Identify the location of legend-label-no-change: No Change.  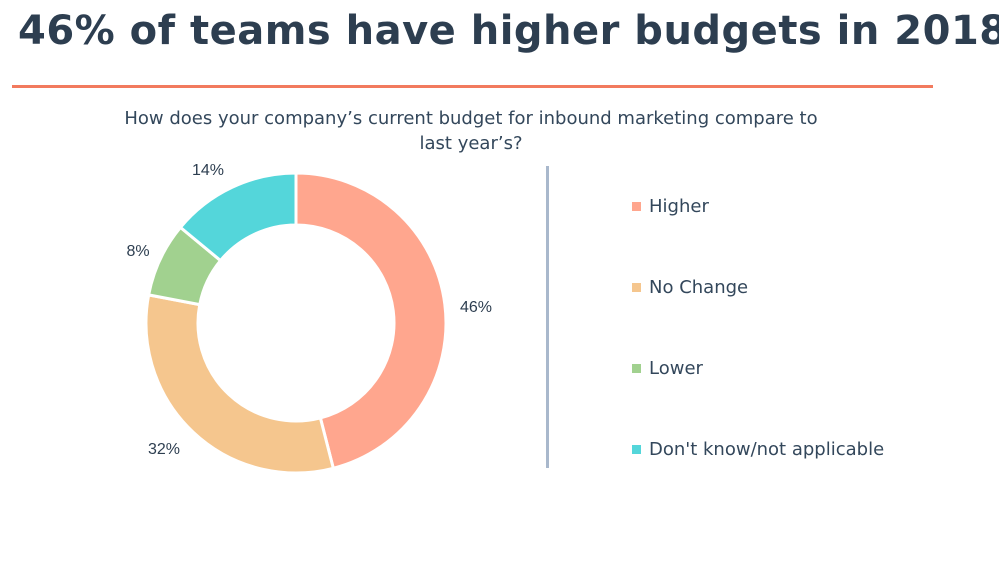
(699, 287).